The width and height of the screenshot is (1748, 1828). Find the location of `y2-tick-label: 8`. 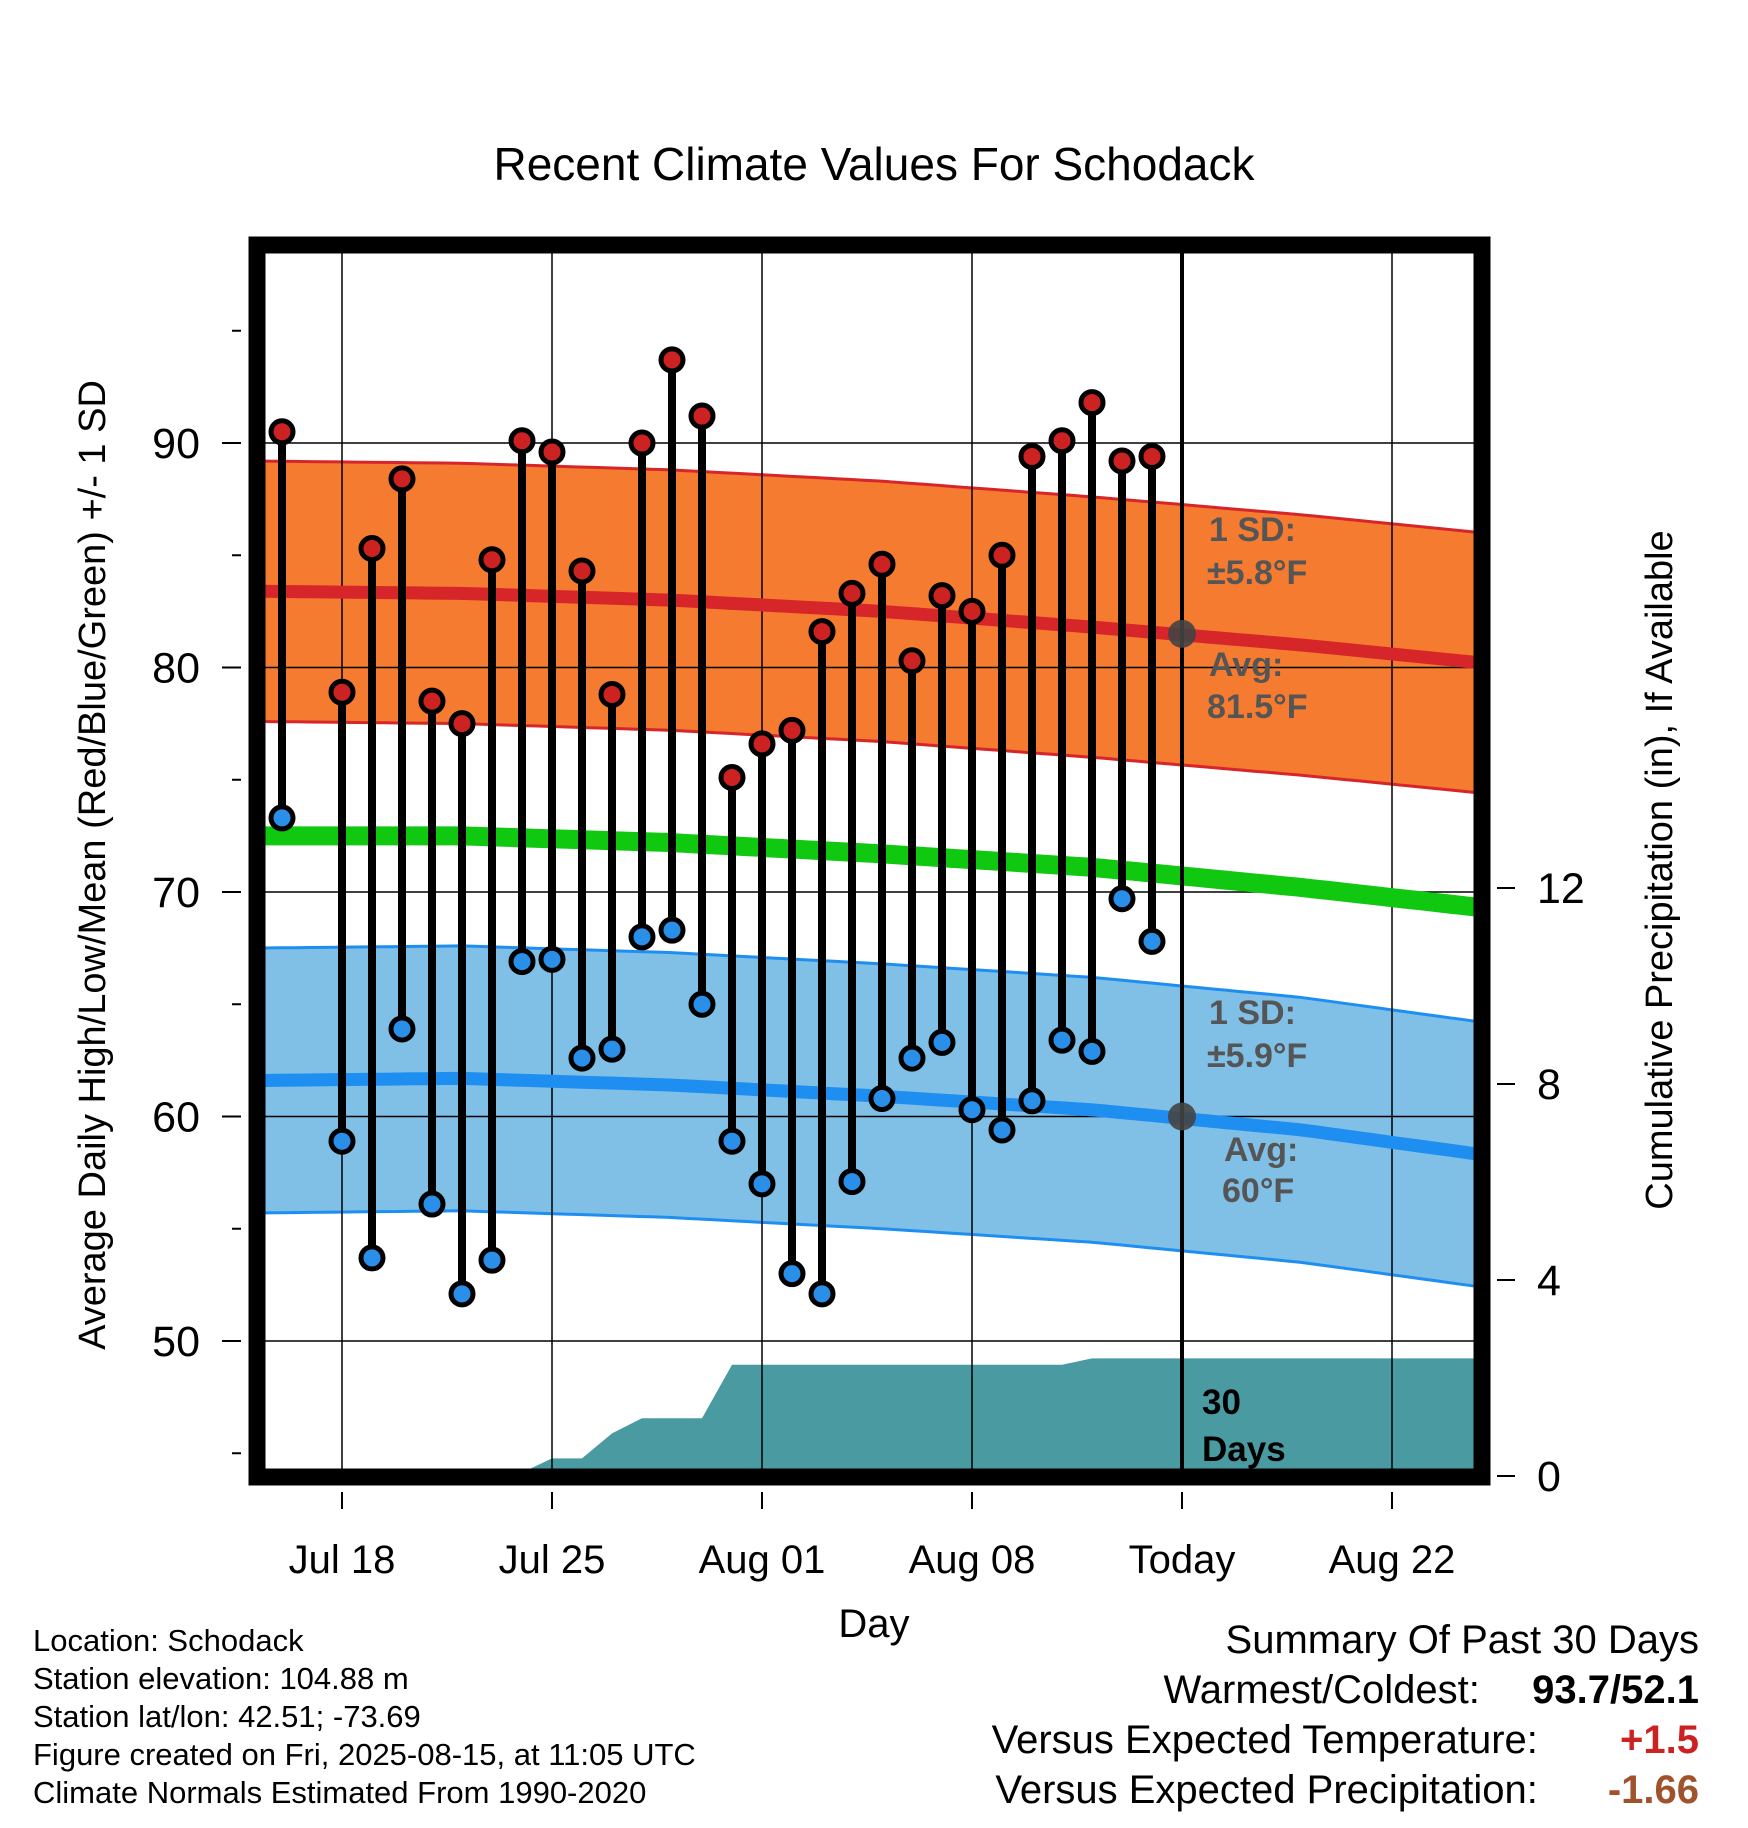

y2-tick-label: 8 is located at coordinates (1549, 1085).